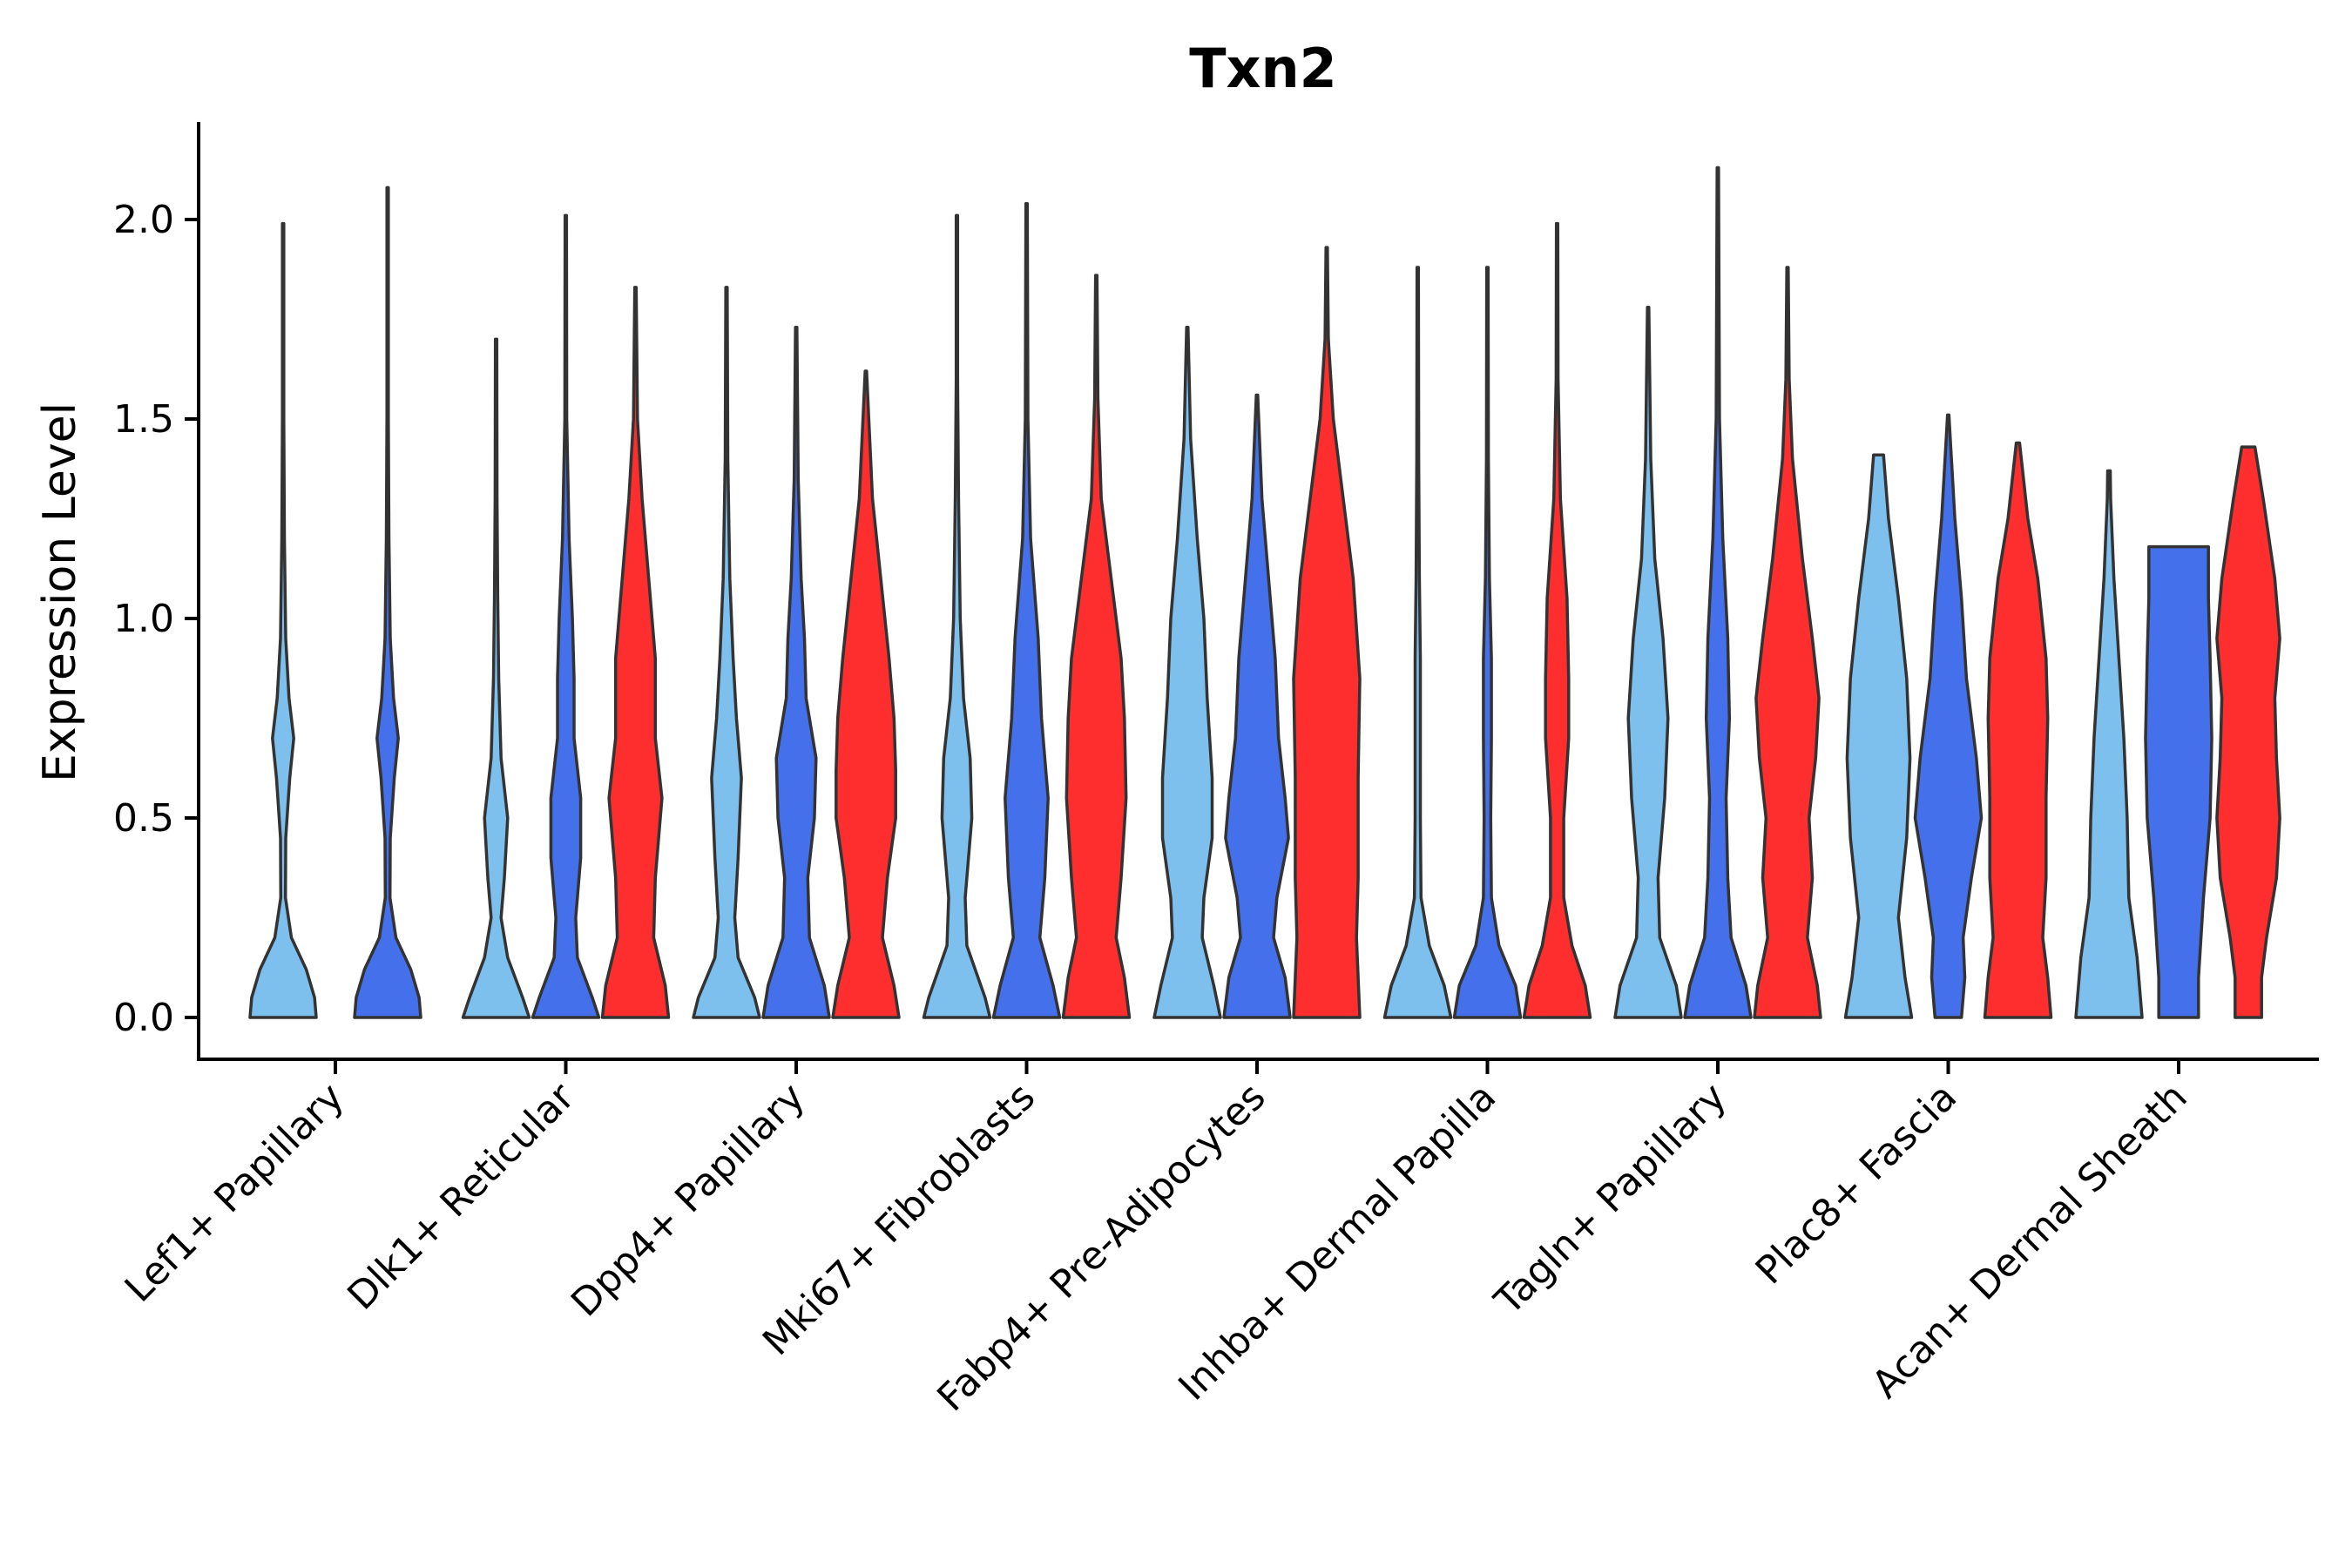  Describe the element at coordinates (688, 1201) in the screenshot. I see `x-tick-label-2: Dpp4+ Papillary` at that location.